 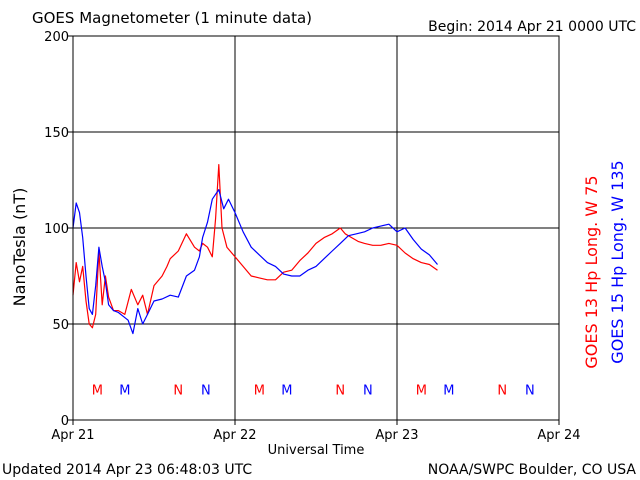 I want to click on legend-goes13: GOES 13 Hp Long. W 75, so click(x=591, y=271).